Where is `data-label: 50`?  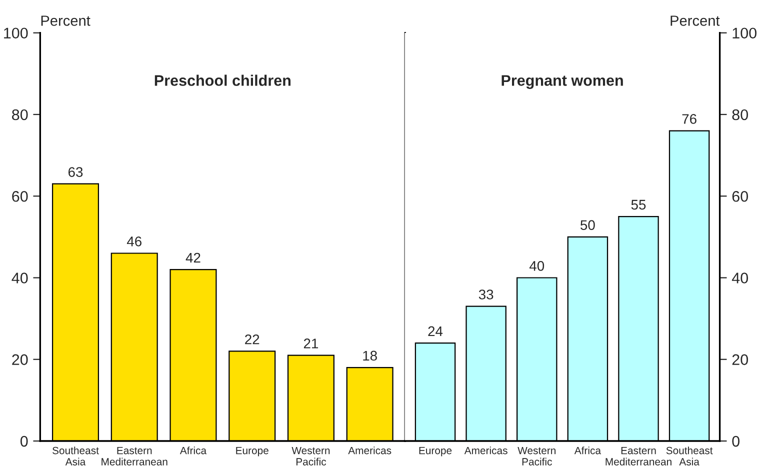
data-label: 50 is located at coordinates (587, 225).